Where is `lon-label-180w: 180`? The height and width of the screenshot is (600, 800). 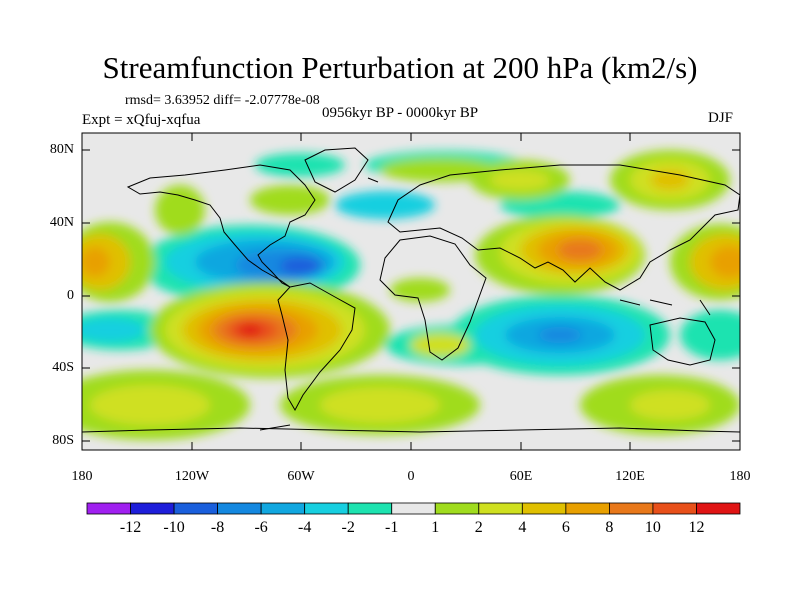
lon-label-180w: 180 is located at coordinates (82, 476).